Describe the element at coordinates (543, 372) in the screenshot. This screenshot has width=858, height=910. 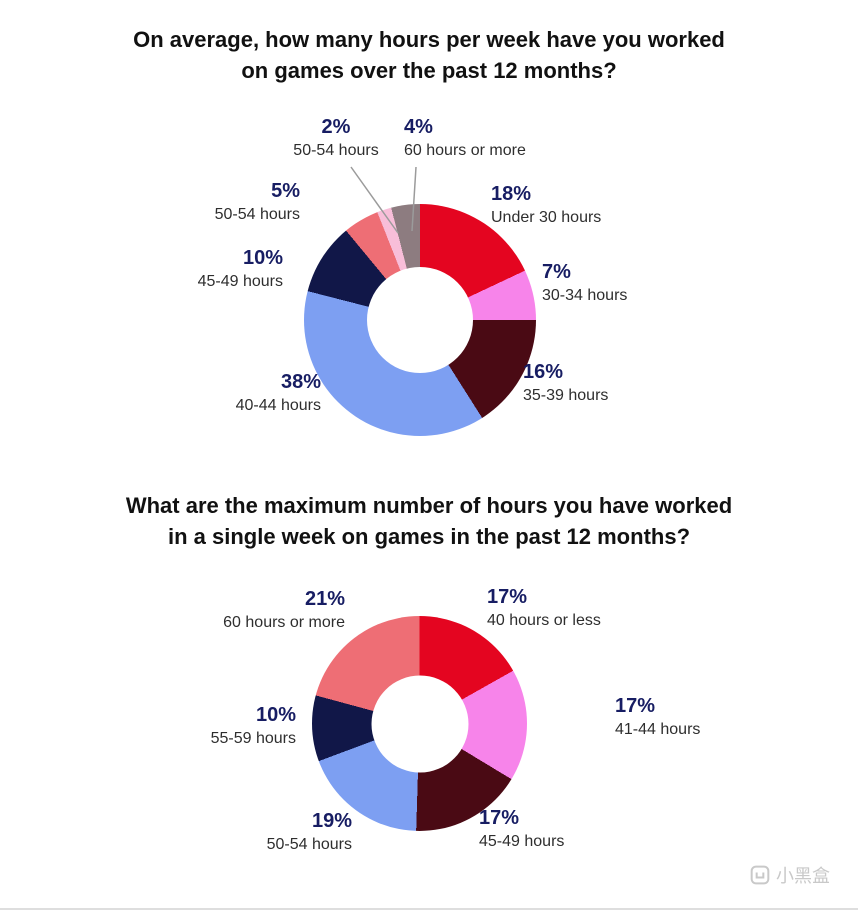
I see `slice-percent: 16%` at that location.